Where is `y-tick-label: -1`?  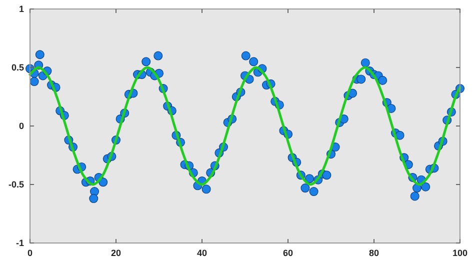
y-tick-label: -1 is located at coordinates (20, 243).